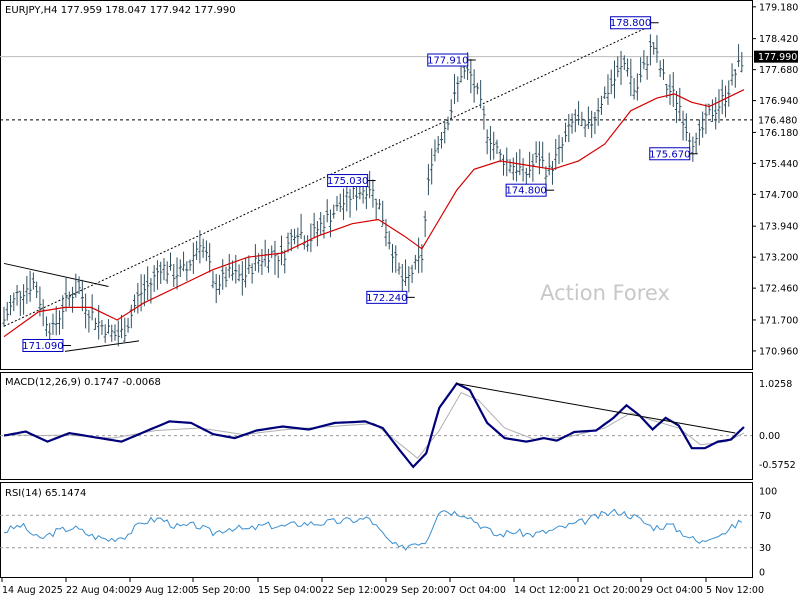  I want to click on macd-y-tick-label: 0.00, so click(769, 436).